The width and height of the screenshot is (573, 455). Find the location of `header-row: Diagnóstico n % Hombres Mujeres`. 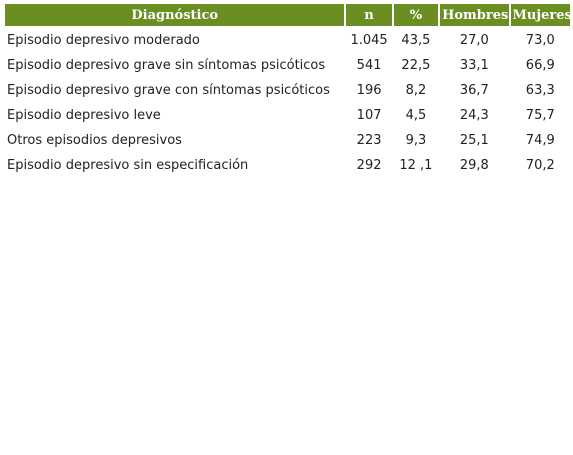

header-row: Diagnóstico n % Hombres Mujeres is located at coordinates (287, 15).